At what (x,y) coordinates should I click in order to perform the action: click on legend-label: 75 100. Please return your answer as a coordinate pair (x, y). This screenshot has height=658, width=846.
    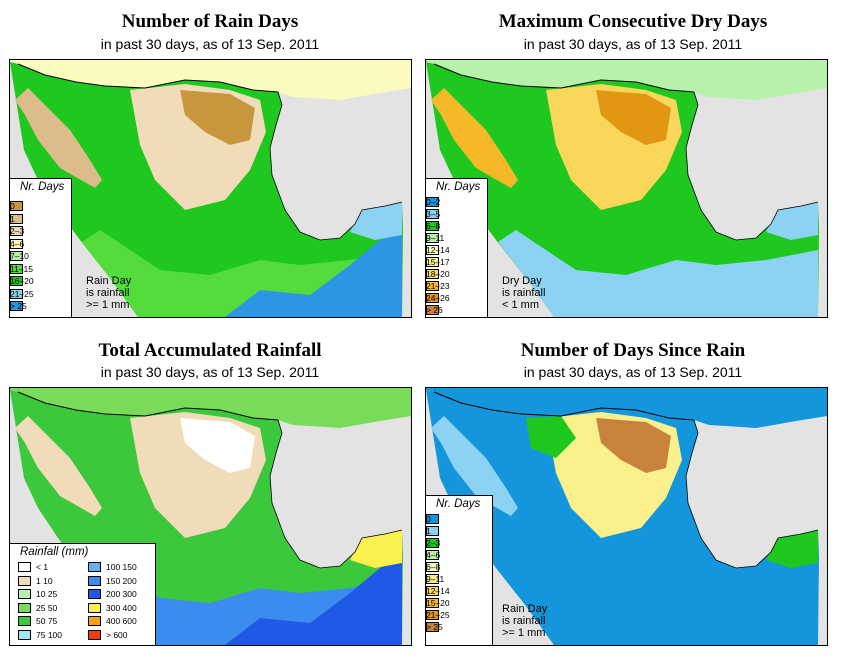
    Looking at the image, I should click on (49, 634).